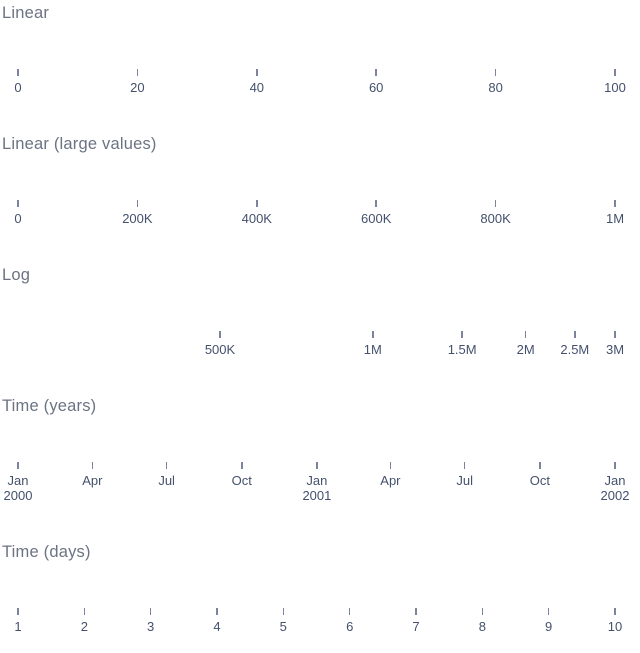 The width and height of the screenshot is (640, 653). I want to click on tick-label: 200K, so click(137, 218).